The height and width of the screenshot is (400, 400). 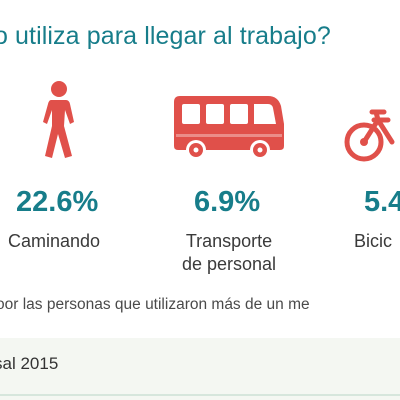 I want to click on label-line: Transporte, so click(x=229, y=241).